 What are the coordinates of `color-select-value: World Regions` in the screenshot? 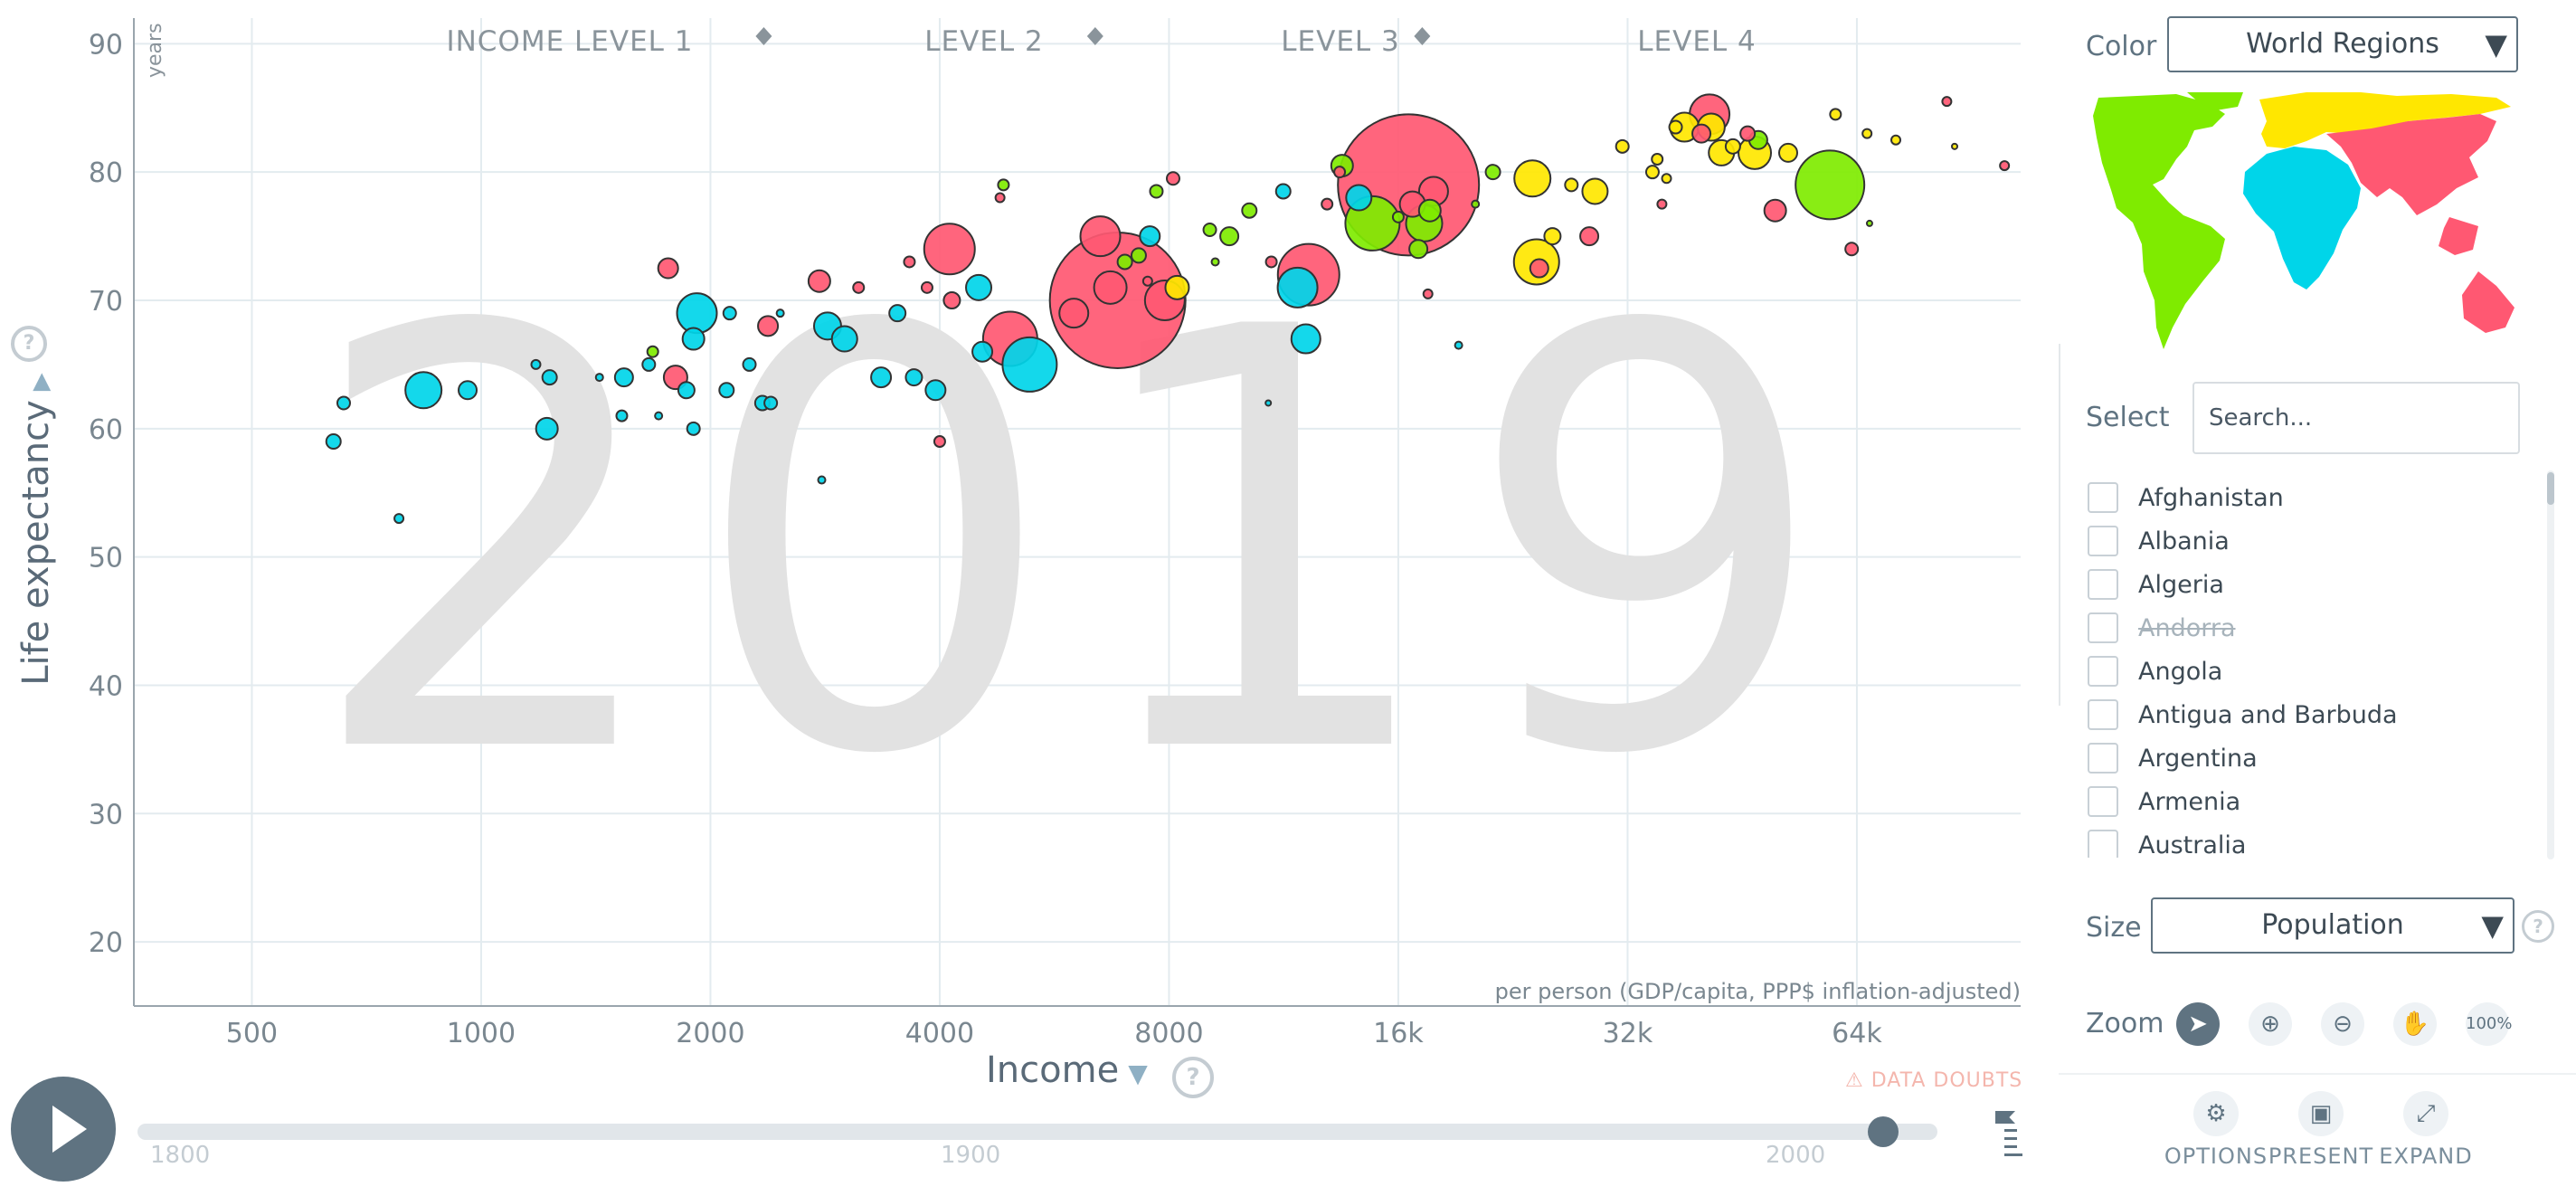 It's located at (2343, 44).